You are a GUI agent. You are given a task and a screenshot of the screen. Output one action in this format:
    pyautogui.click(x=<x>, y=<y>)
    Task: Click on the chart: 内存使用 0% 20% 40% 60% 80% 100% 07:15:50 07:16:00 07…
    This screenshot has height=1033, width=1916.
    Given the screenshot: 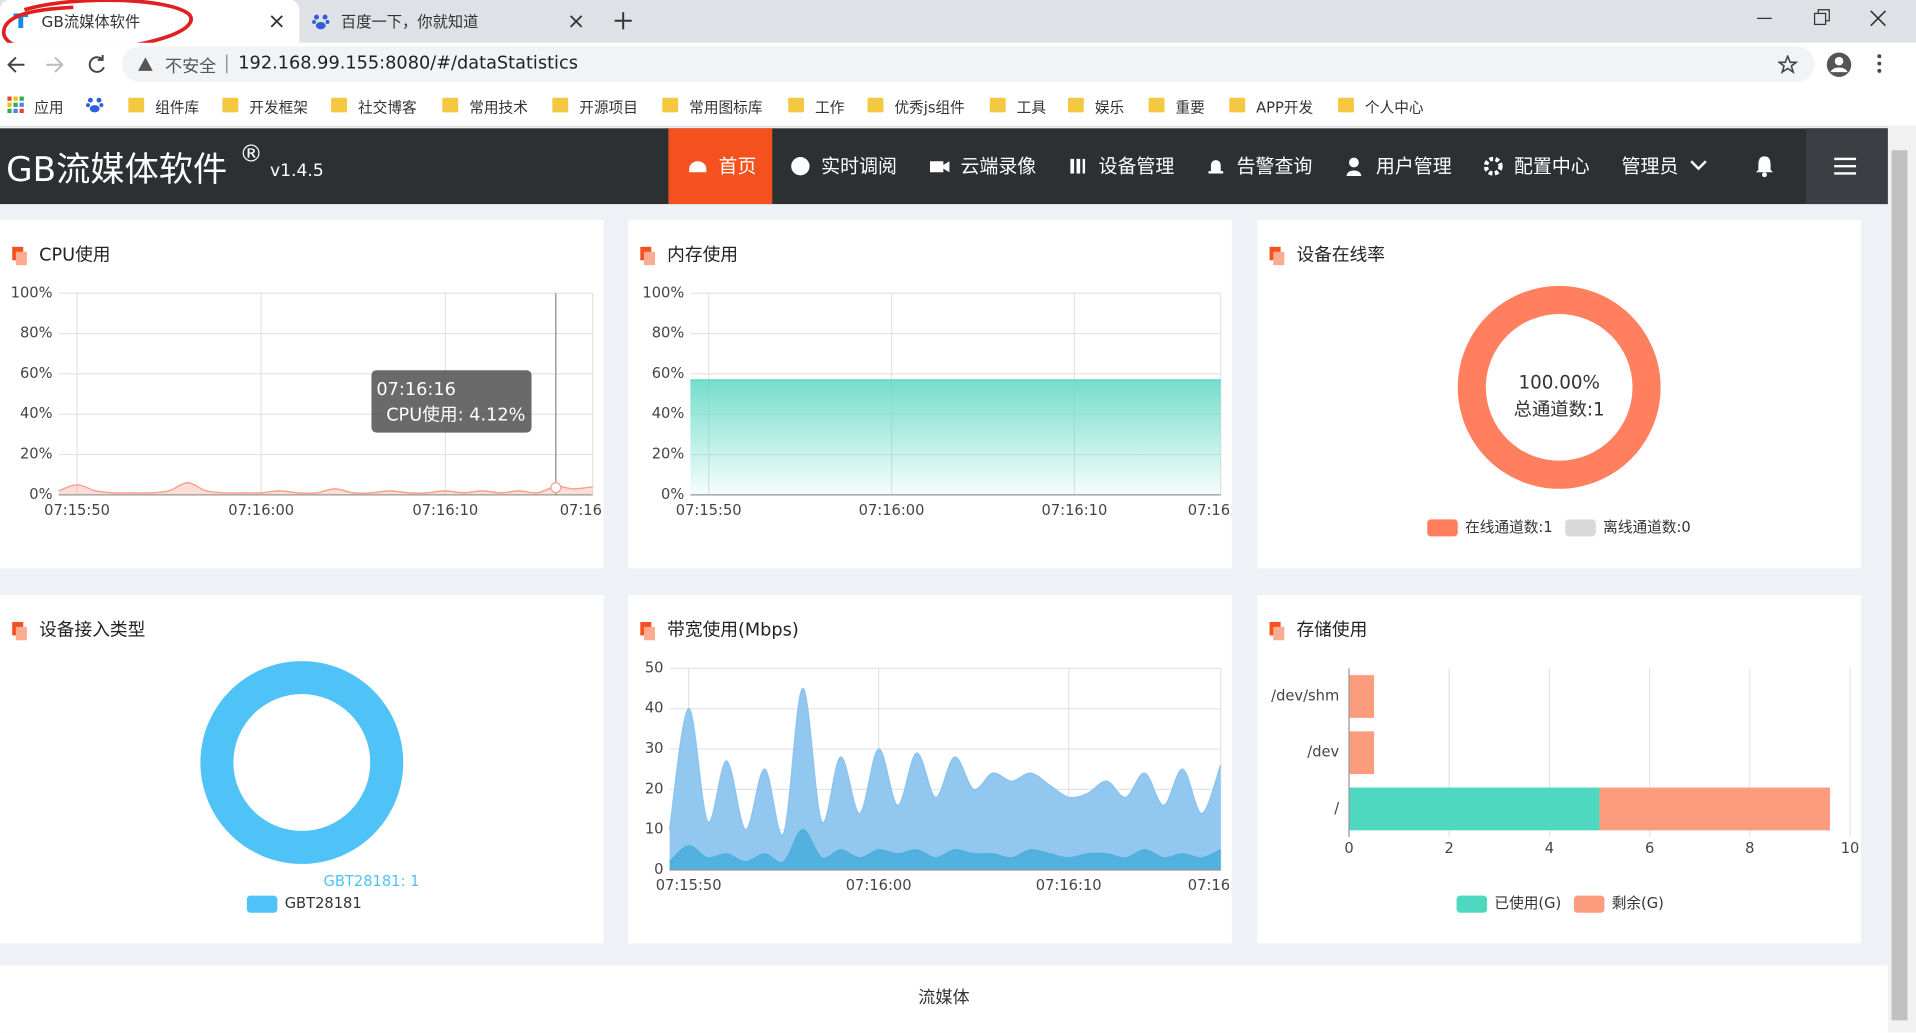 What is the action you would take?
    pyautogui.click(x=936, y=381)
    